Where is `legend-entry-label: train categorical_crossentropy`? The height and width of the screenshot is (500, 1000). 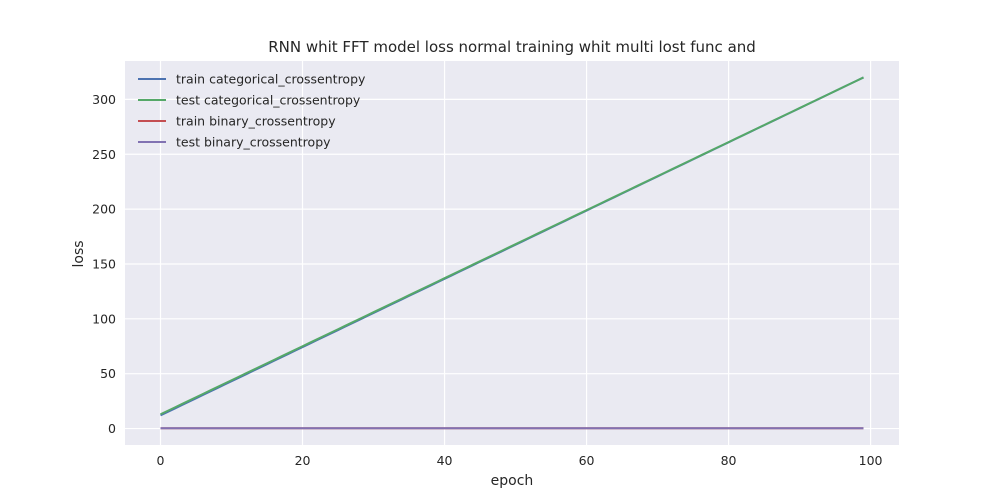 legend-entry-label: train categorical_crossentropy is located at coordinates (271, 79).